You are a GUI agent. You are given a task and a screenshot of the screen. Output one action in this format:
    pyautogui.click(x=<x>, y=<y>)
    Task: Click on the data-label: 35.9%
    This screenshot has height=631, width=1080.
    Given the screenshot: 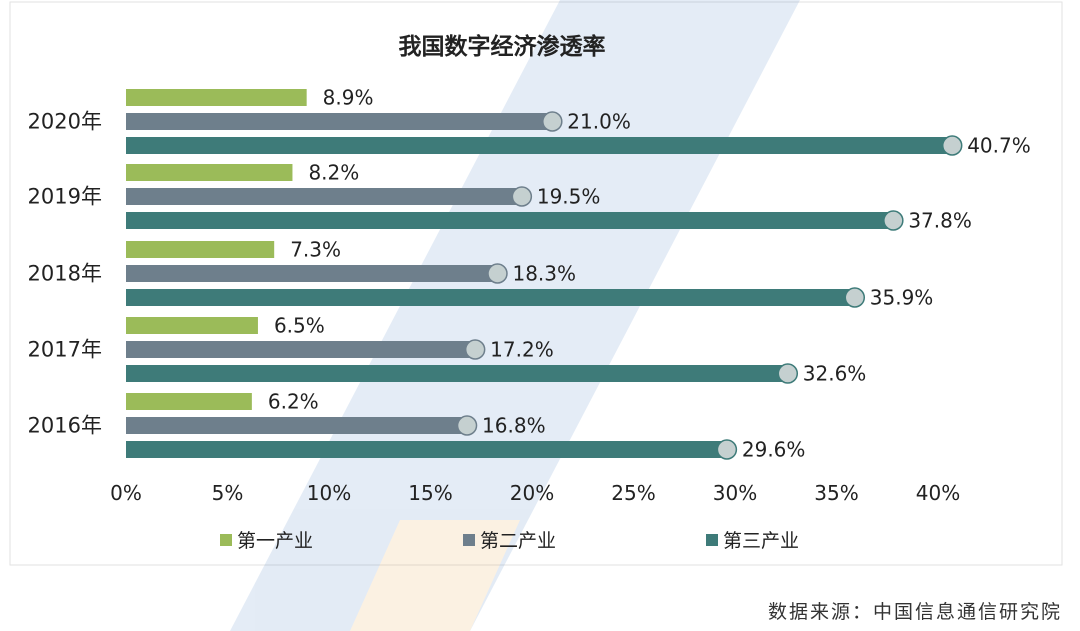 What is the action you would take?
    pyautogui.click(x=902, y=298)
    